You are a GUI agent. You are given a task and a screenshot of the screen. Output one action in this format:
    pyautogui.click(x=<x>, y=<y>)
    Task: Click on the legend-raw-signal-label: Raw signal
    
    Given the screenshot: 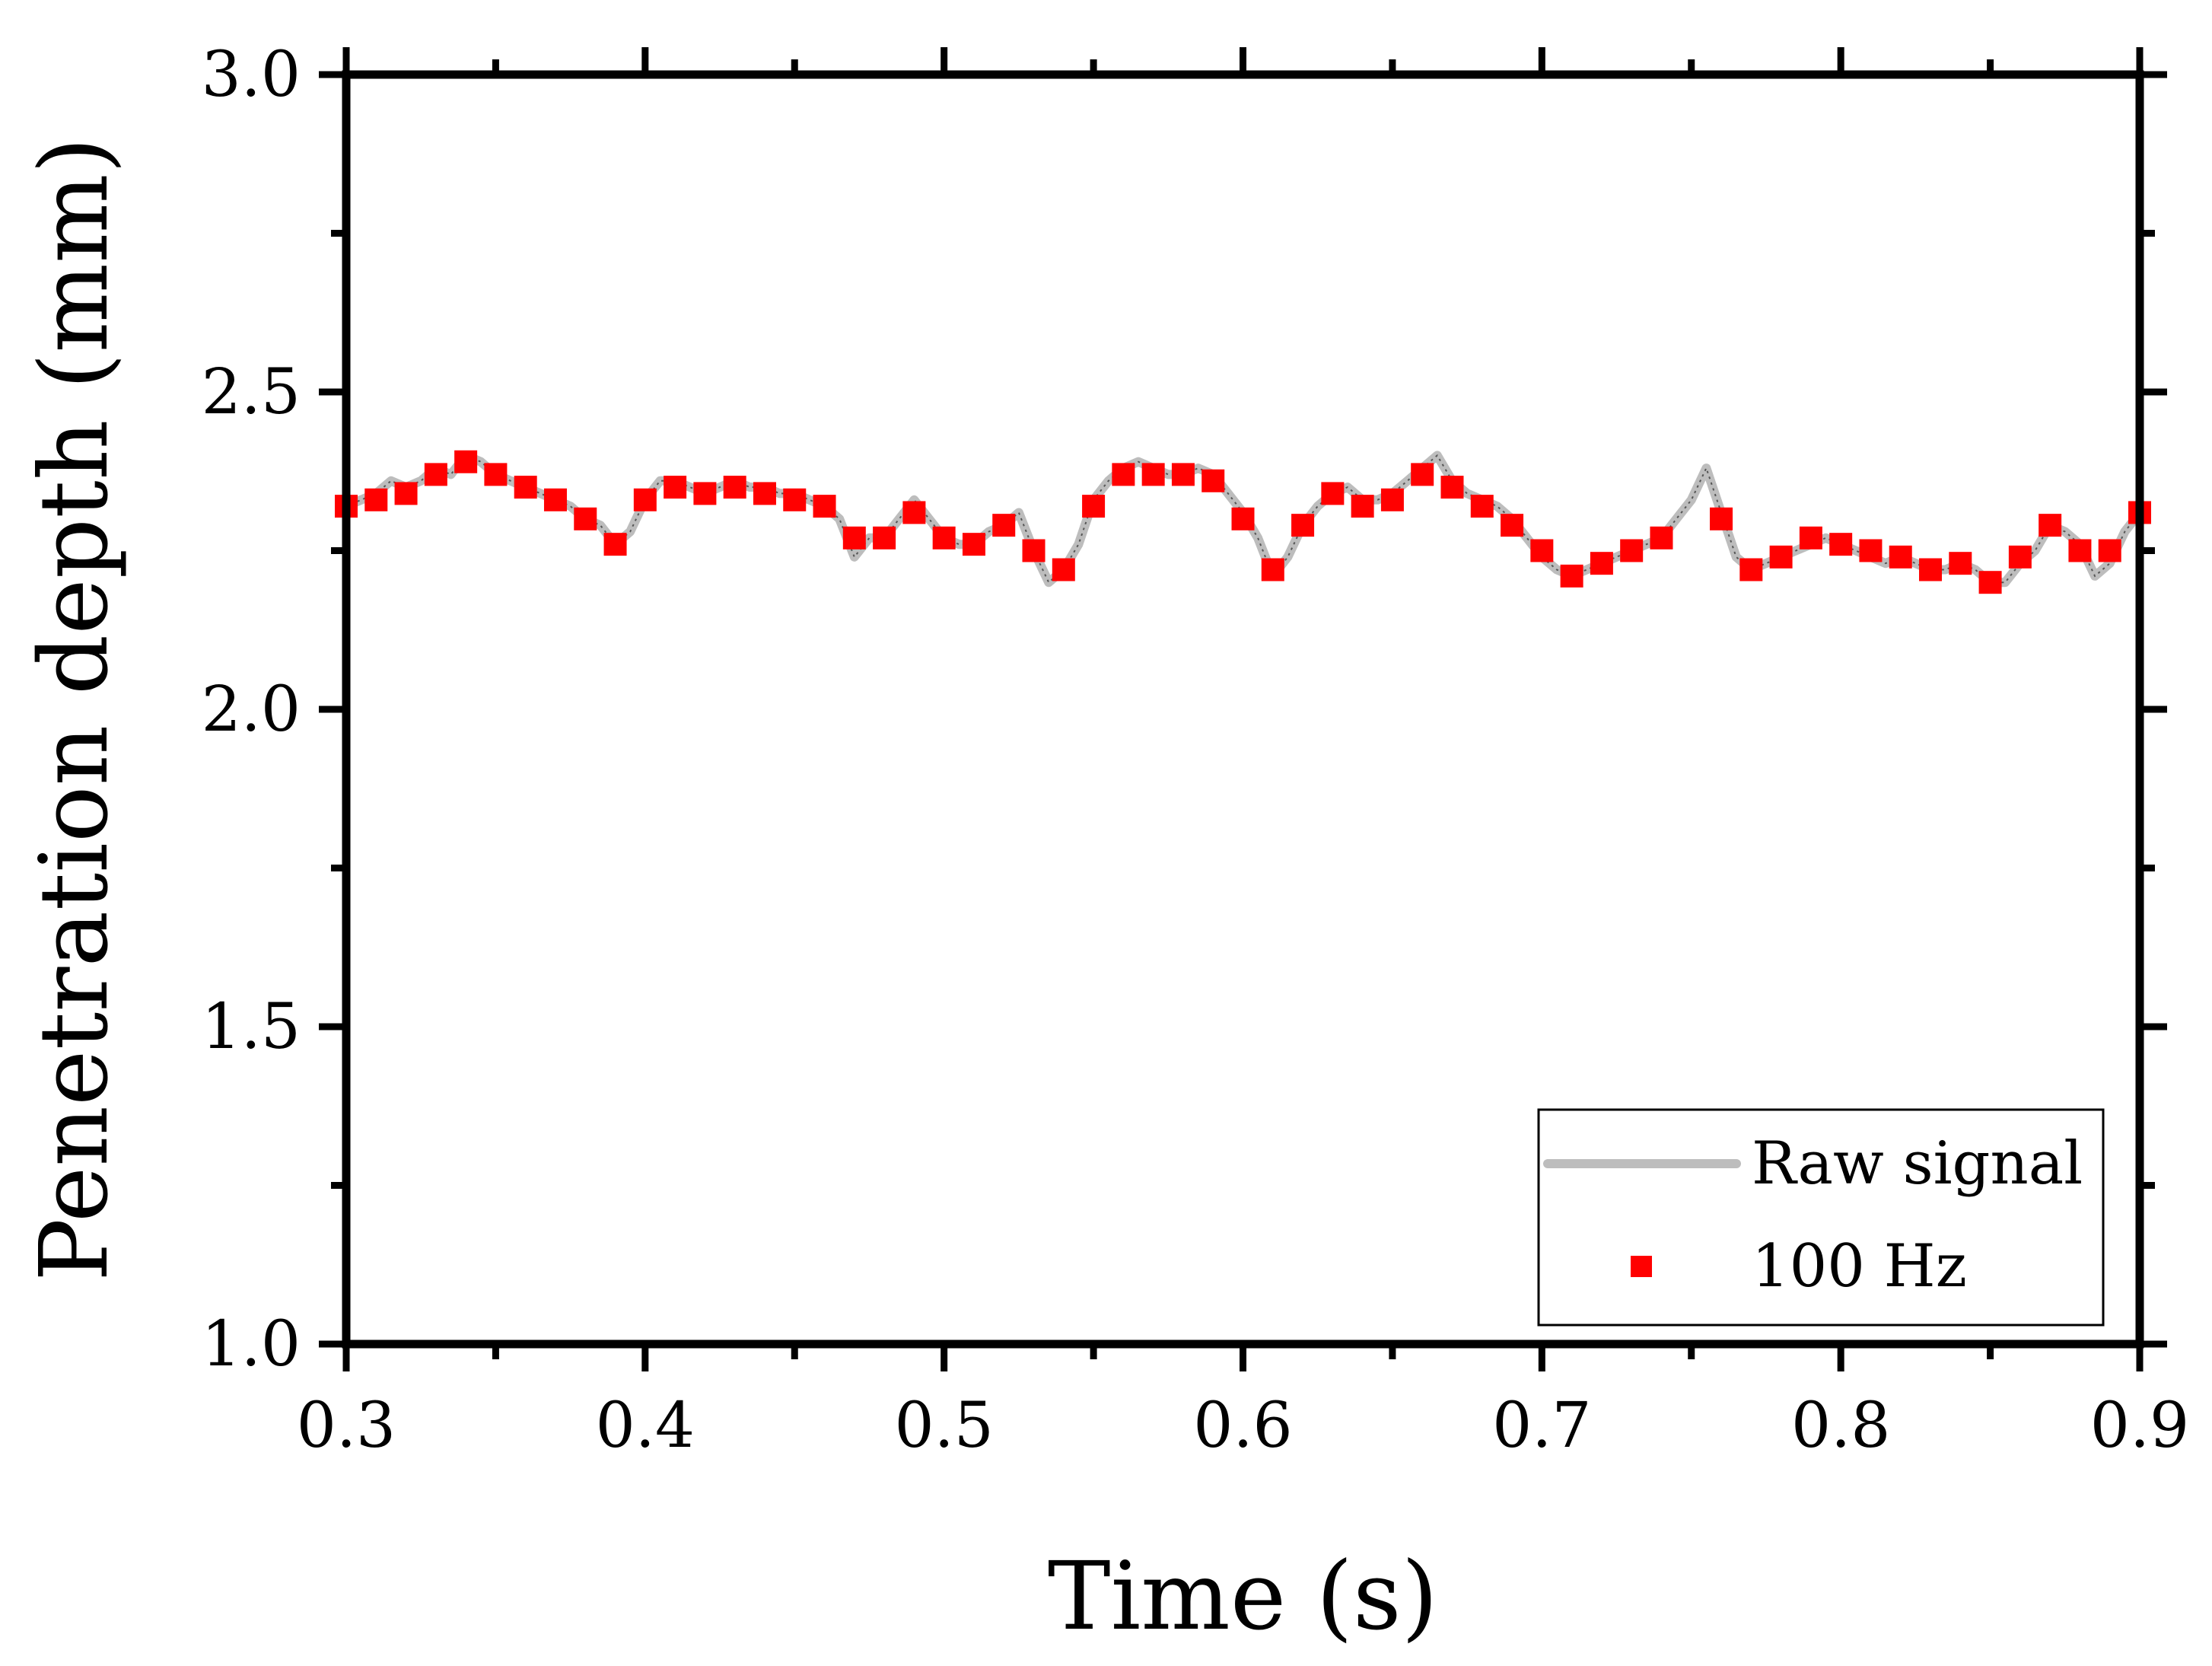 What is the action you would take?
    pyautogui.click(x=1917, y=1163)
    